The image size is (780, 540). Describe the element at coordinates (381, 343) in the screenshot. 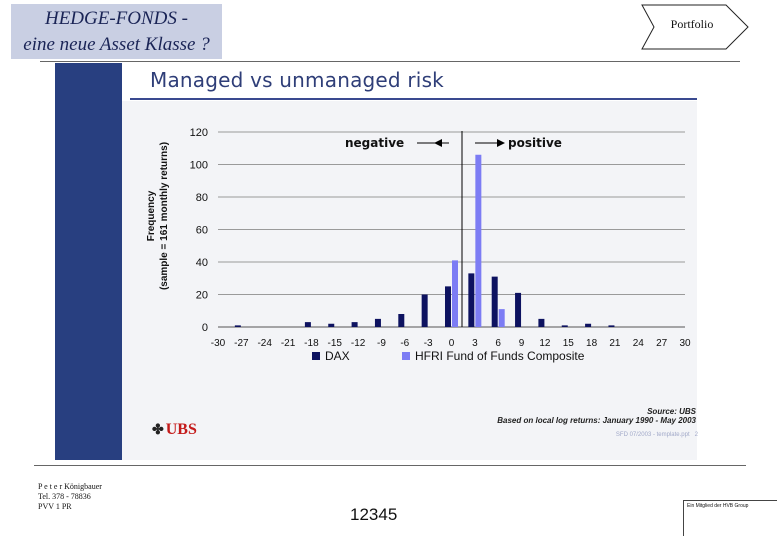

I see `x-tick-label: -9` at that location.